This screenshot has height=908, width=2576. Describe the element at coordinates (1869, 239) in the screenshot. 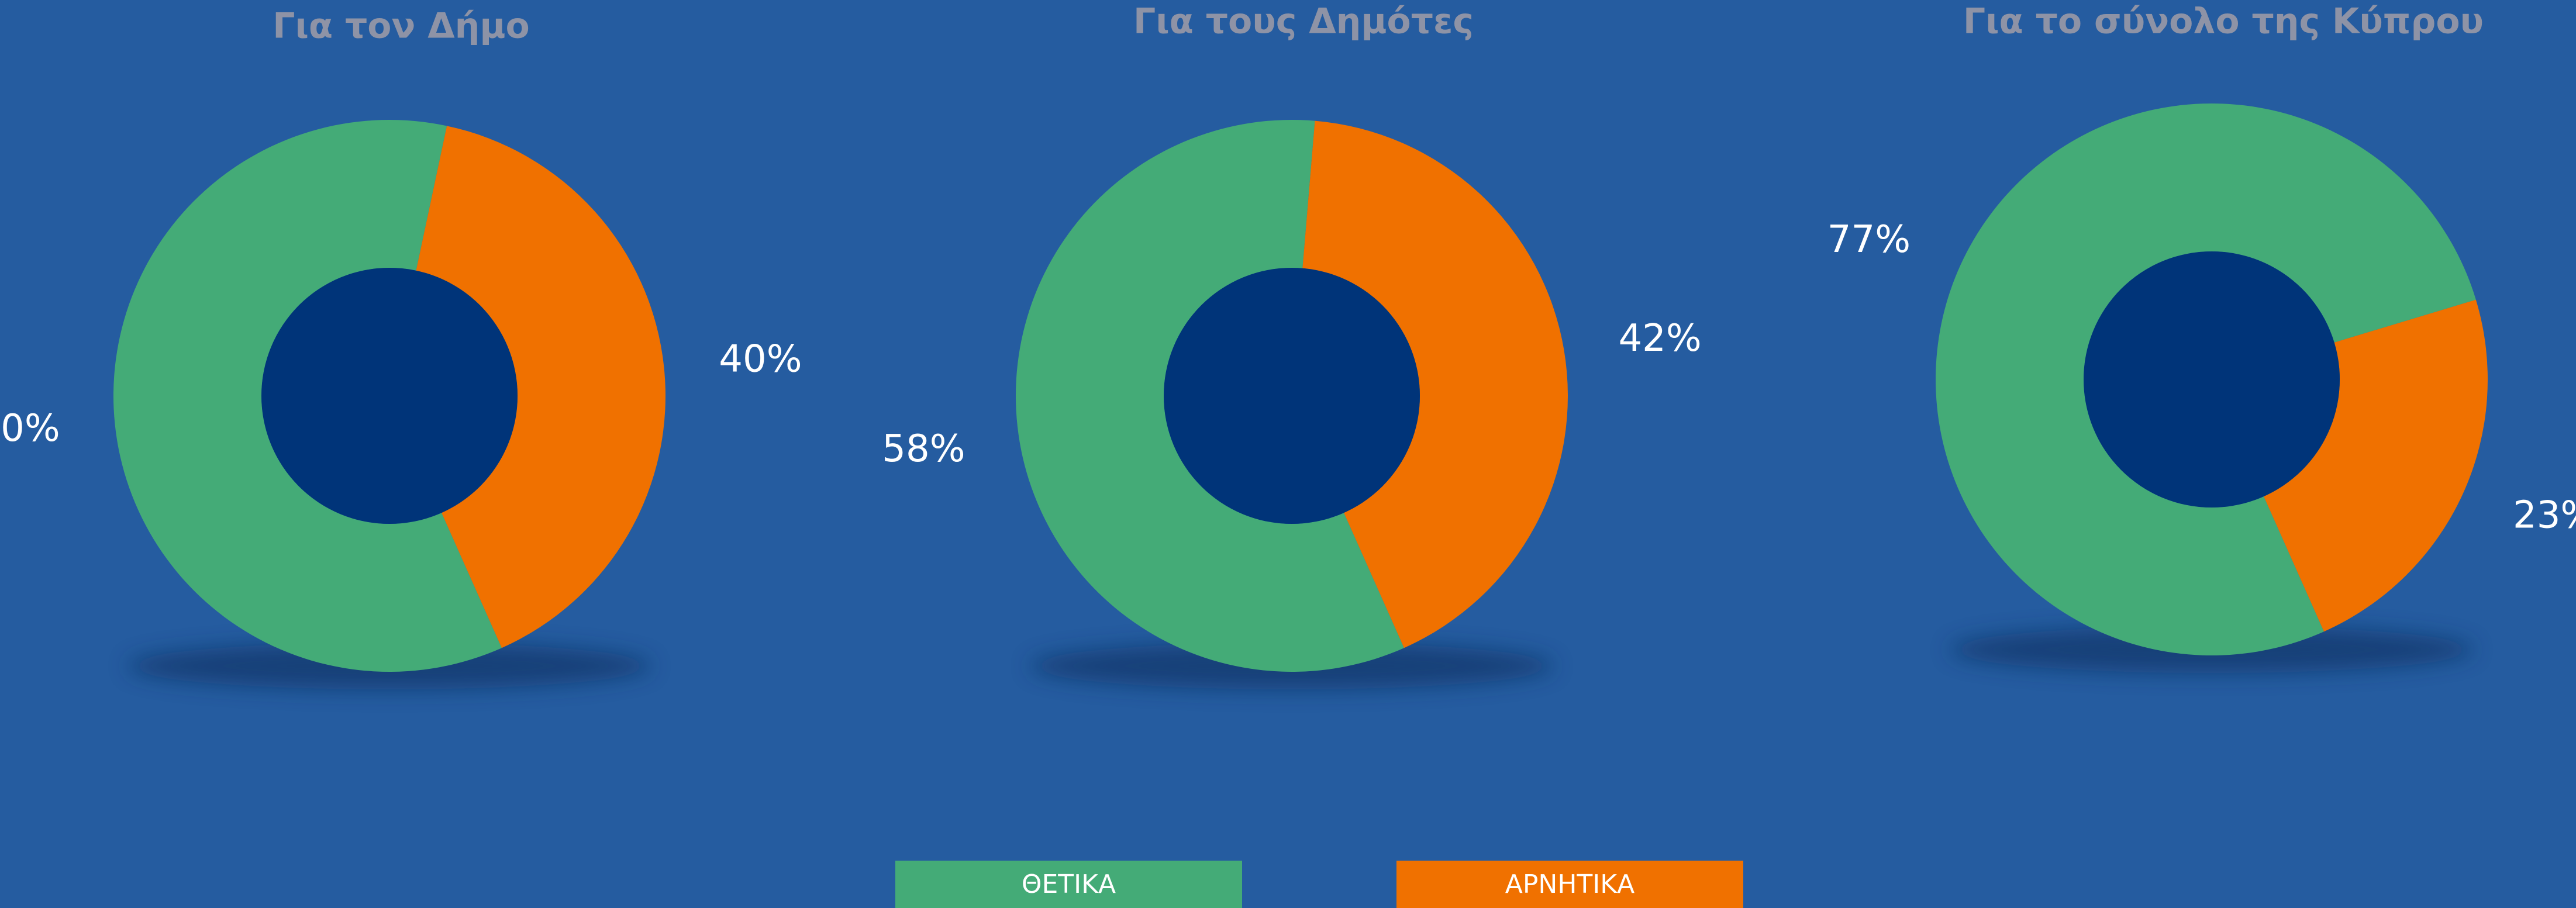

I see `value-label: 77%` at that location.